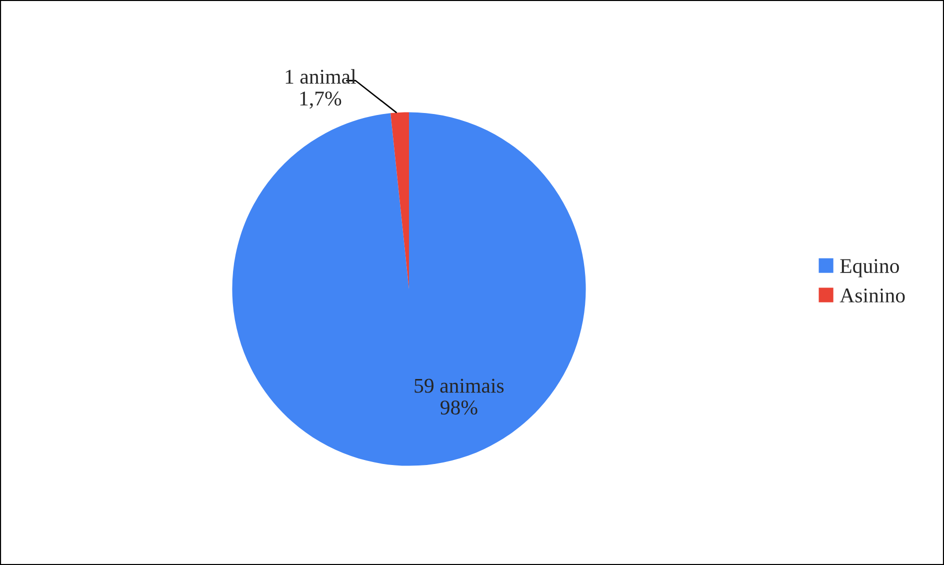 The width and height of the screenshot is (944, 565). What do you see at coordinates (869, 268) in the screenshot?
I see `legend-label: Equino` at bounding box center [869, 268].